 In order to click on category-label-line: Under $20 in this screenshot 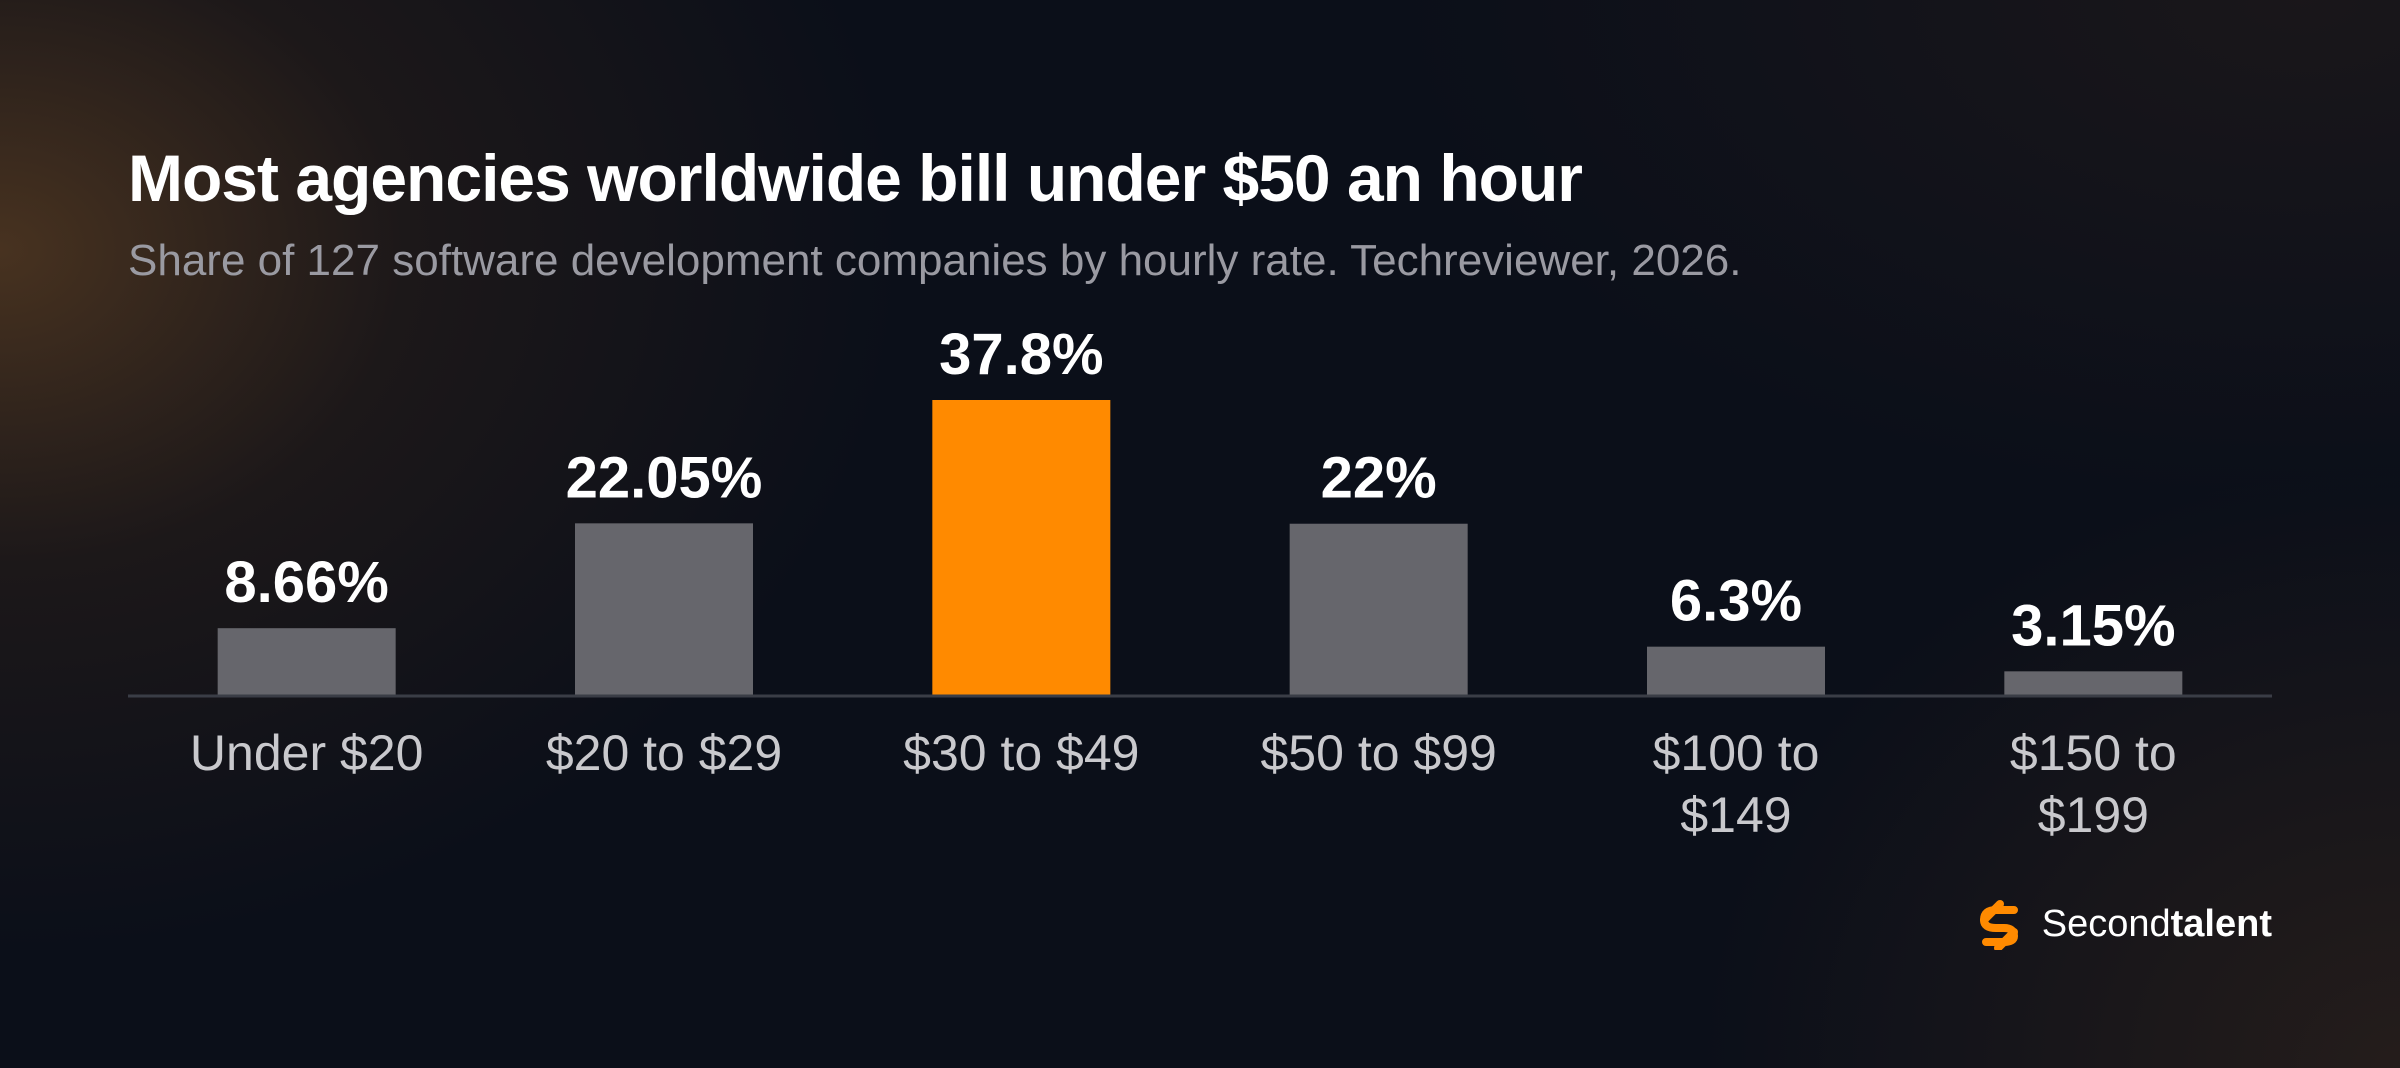, I will do `click(307, 753)`.